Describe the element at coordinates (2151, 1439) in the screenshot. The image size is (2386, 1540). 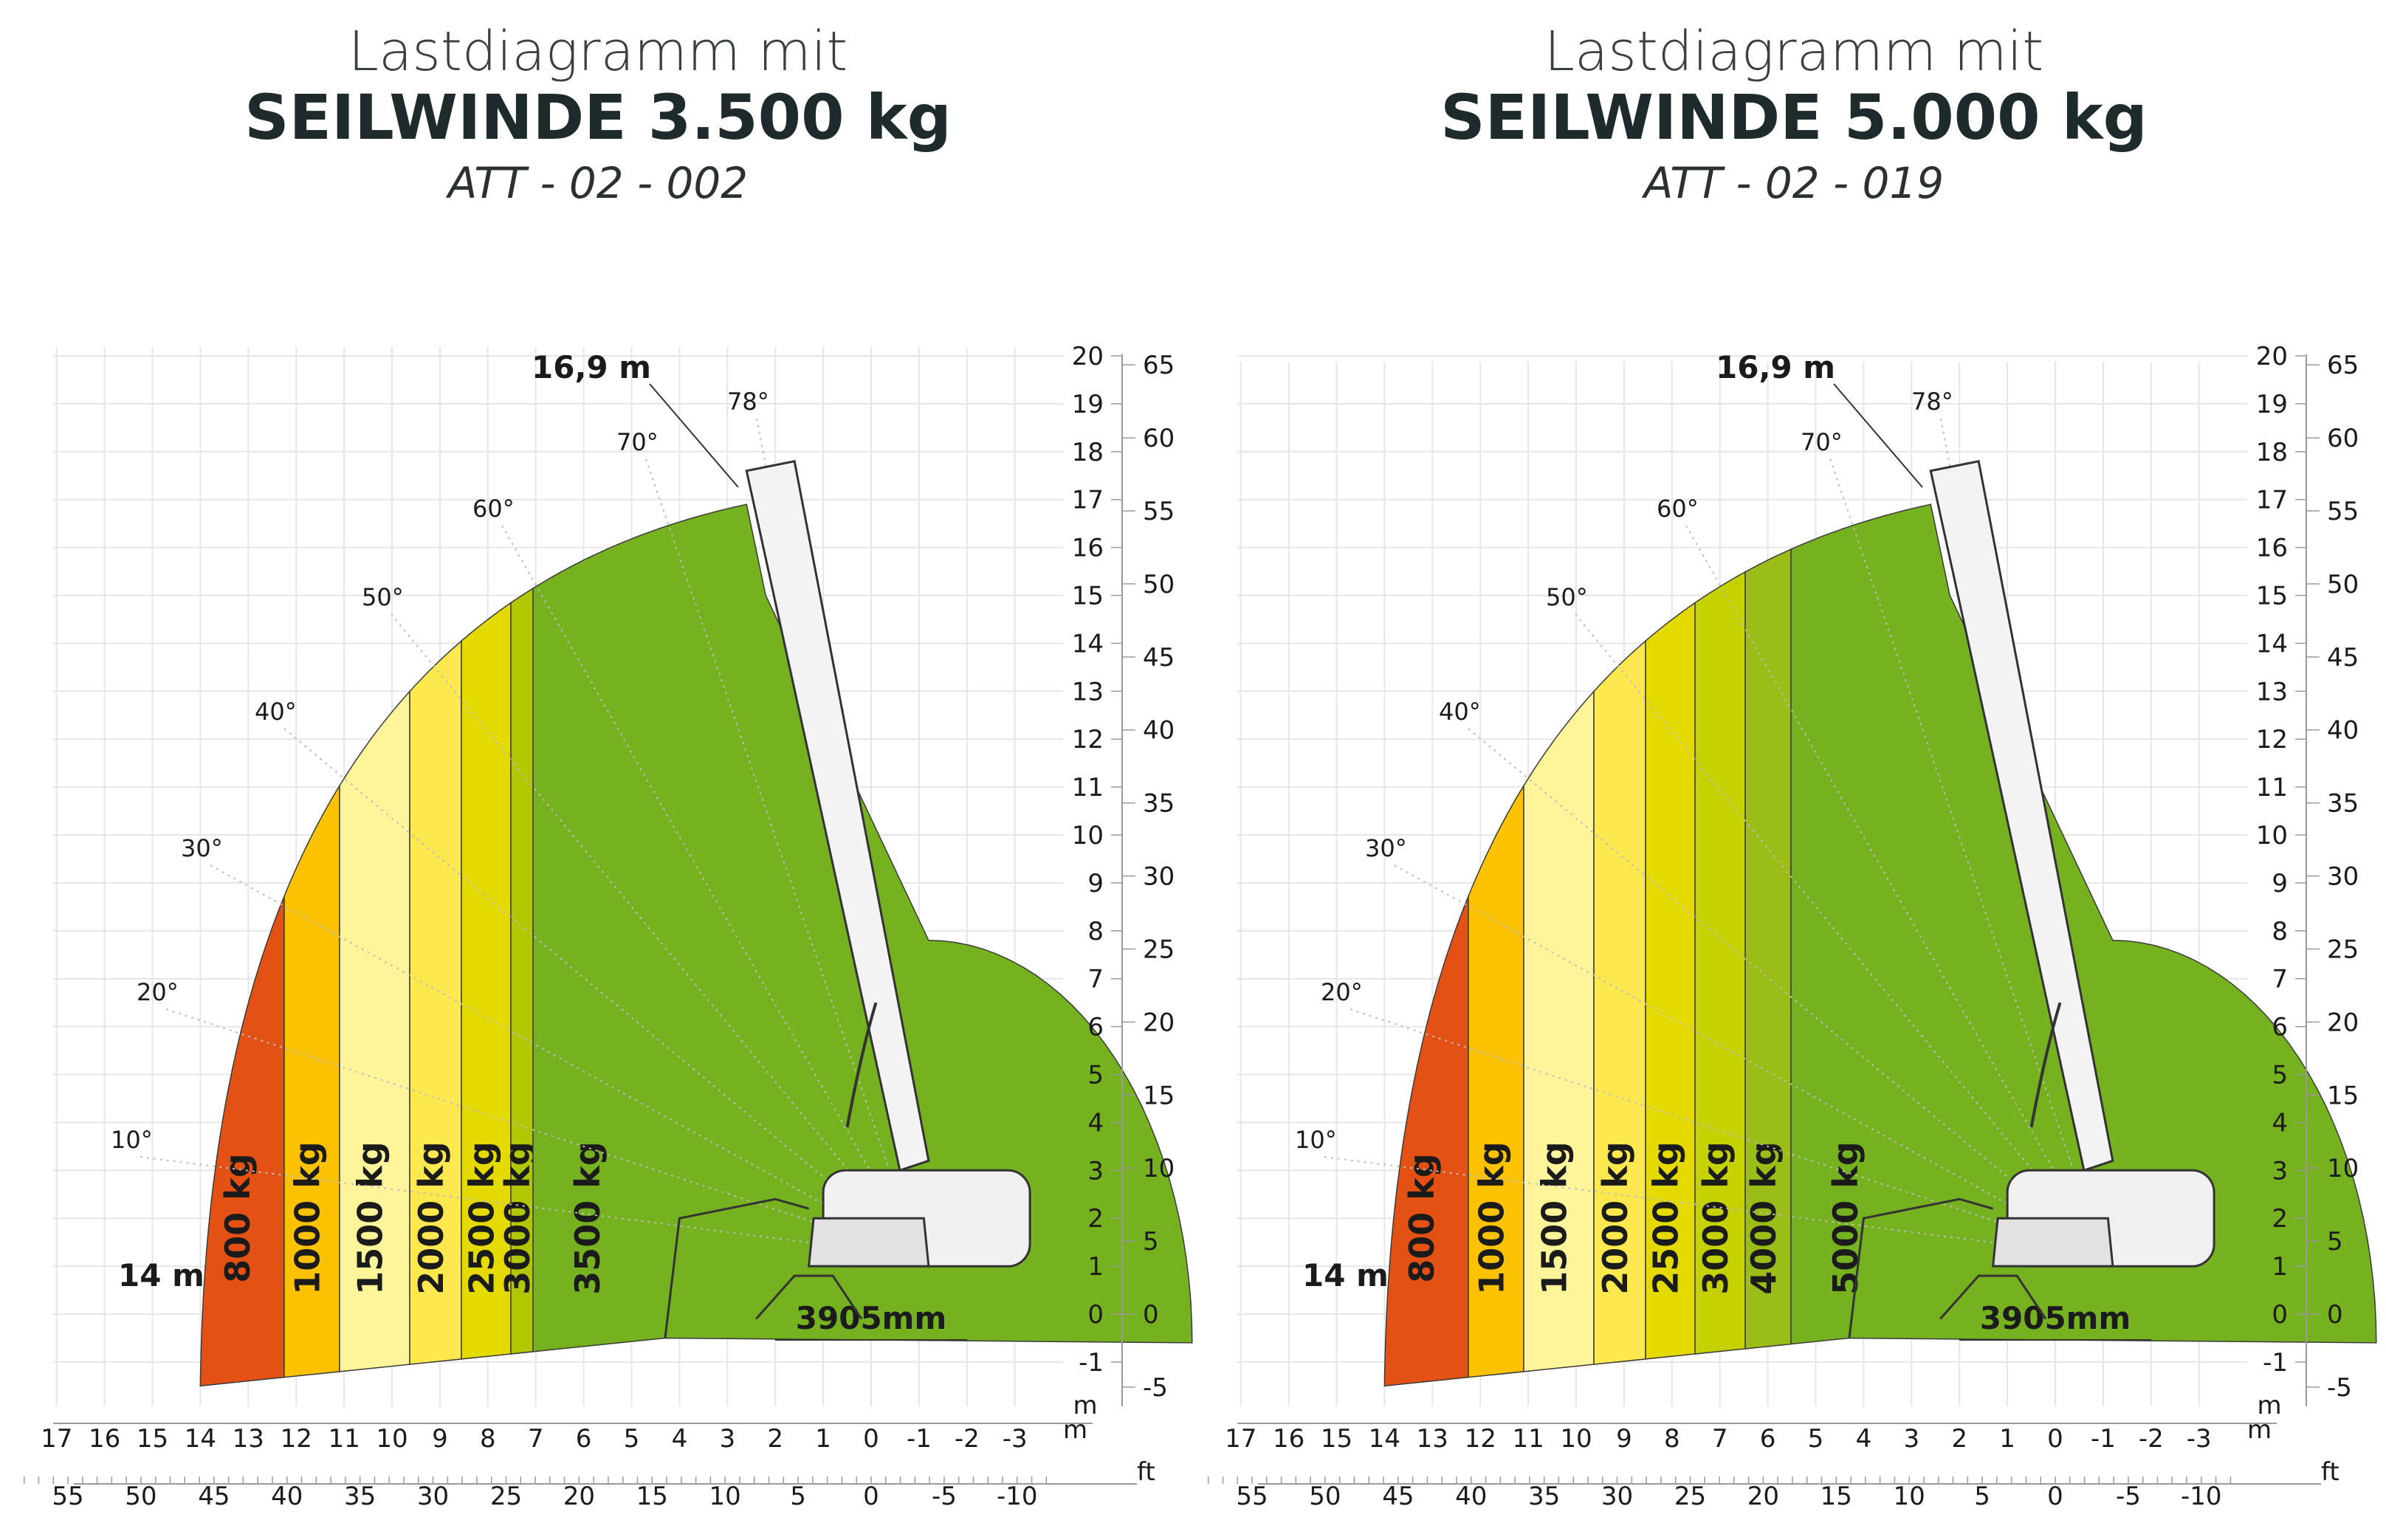
I see `x-tick-m: -2` at that location.